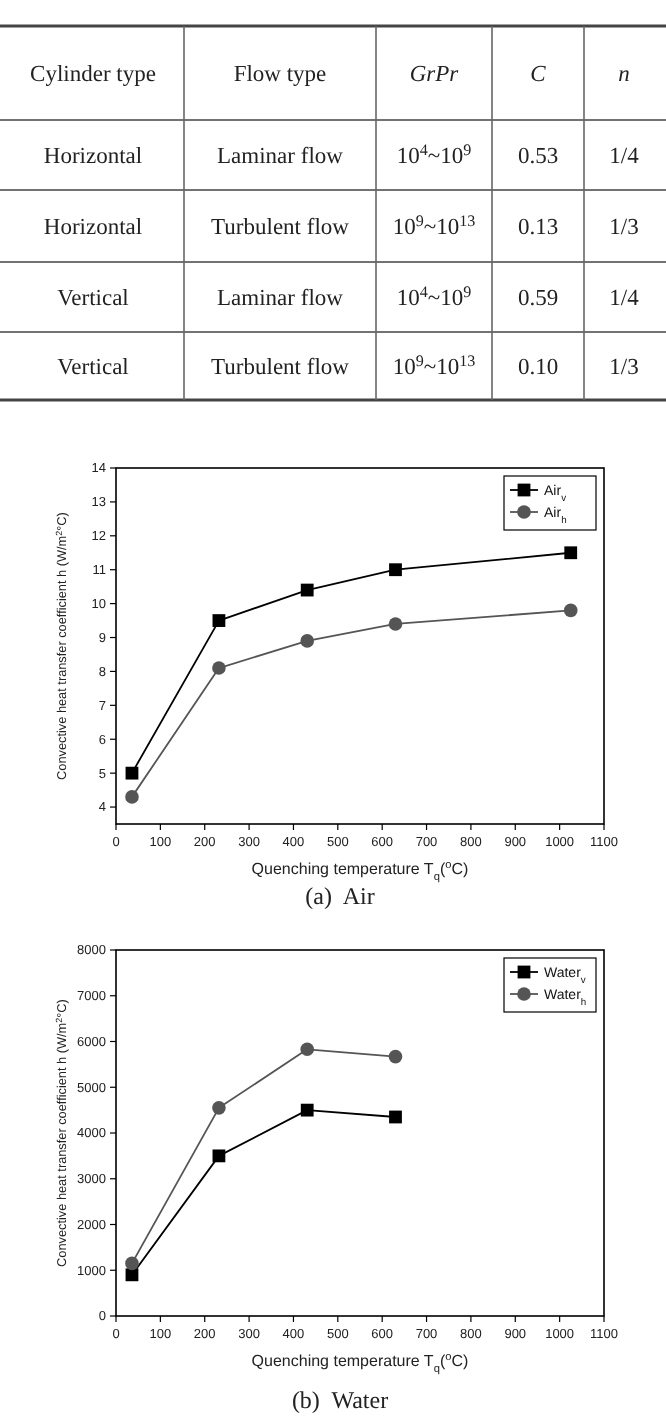 This screenshot has height=1424, width=666. What do you see at coordinates (538, 75) in the screenshot?
I see `category-label: C` at bounding box center [538, 75].